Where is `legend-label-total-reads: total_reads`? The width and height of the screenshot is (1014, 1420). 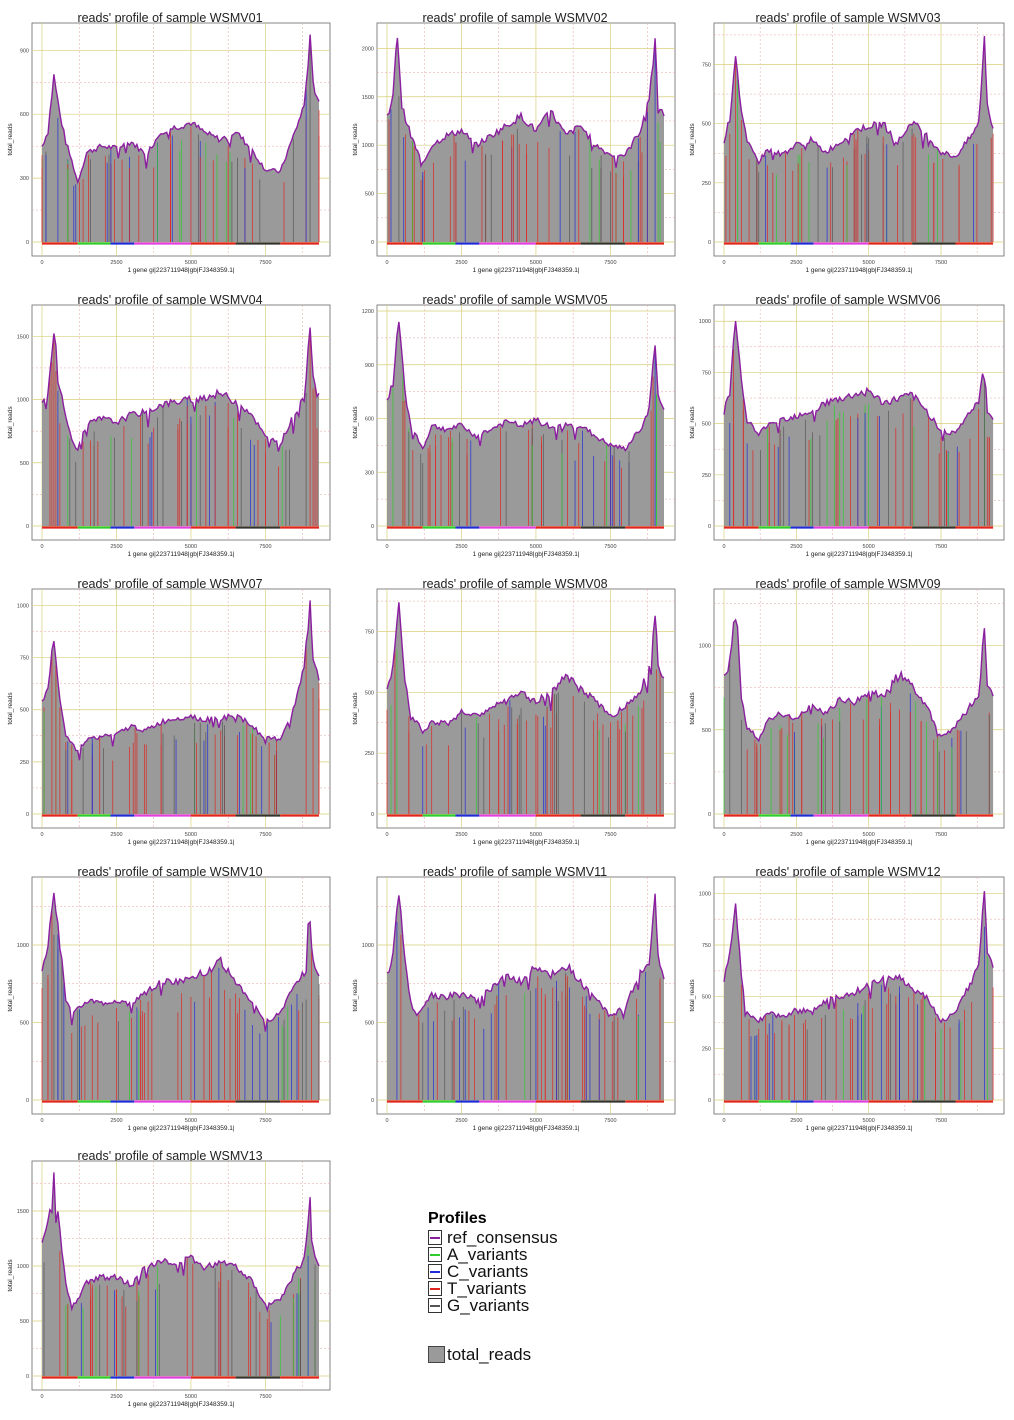
legend-label-total-reads: total_reads is located at coordinates (489, 1354).